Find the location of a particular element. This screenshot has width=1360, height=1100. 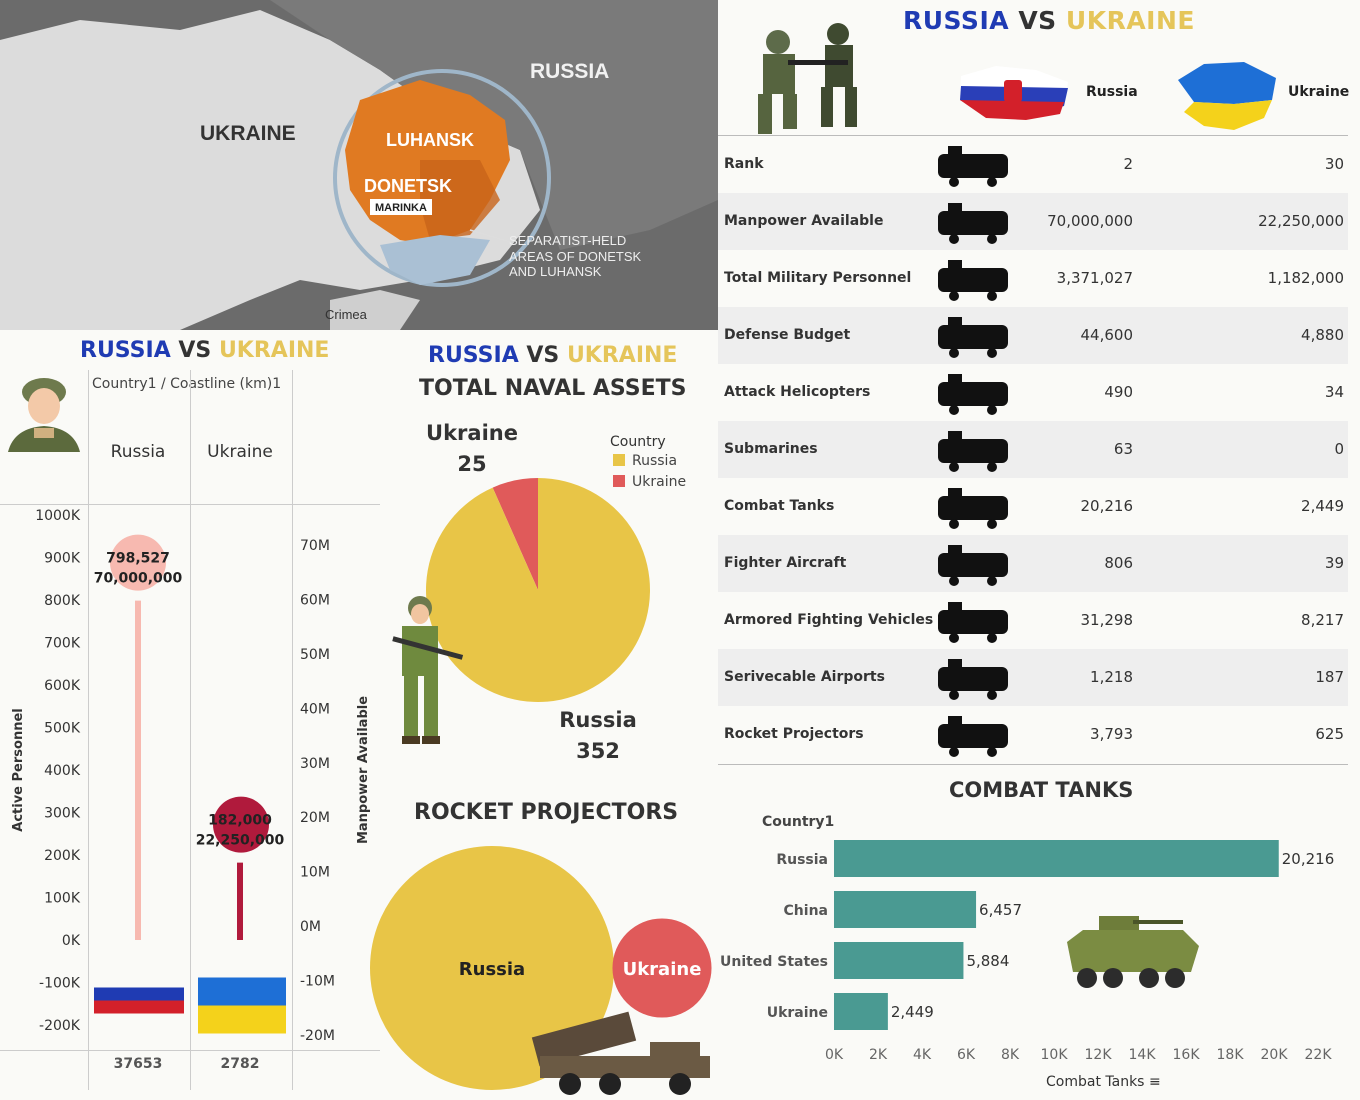

map-label-separatist-1: SEPARATIST-HELD is located at coordinates (567, 240).